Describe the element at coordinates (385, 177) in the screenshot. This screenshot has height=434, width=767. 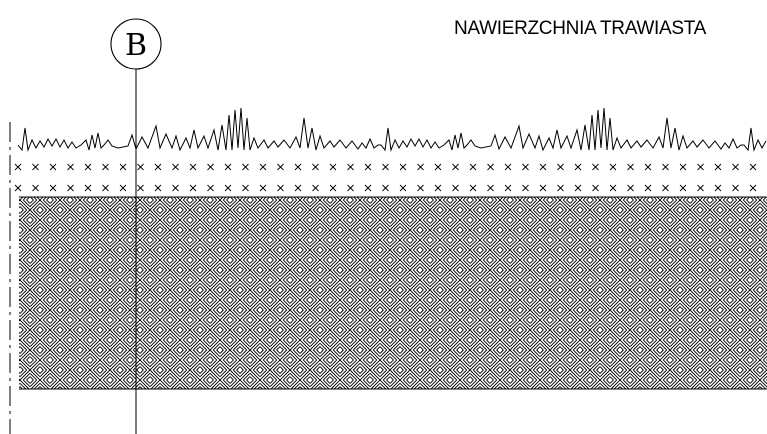
I see `topsoil-layer` at that location.